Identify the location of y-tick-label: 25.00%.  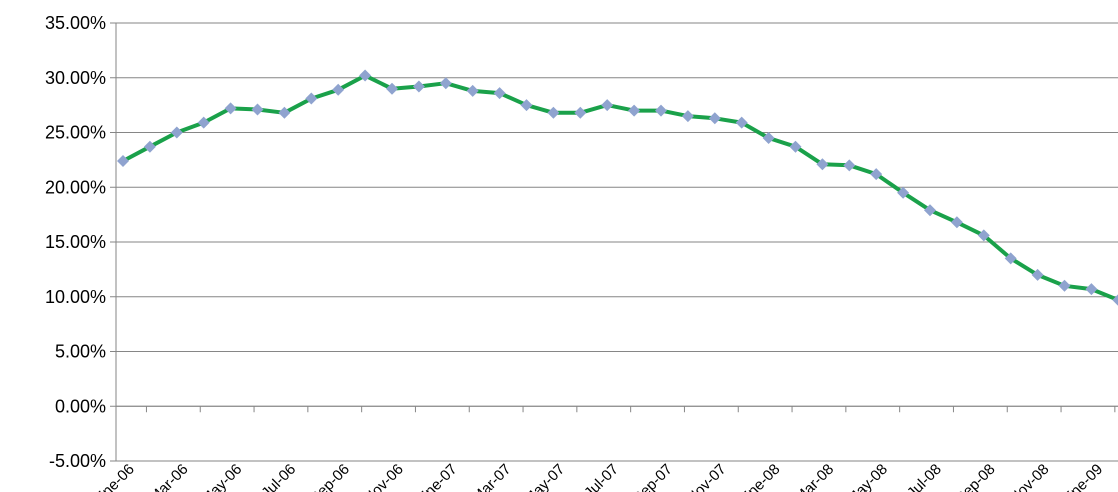
(75, 133).